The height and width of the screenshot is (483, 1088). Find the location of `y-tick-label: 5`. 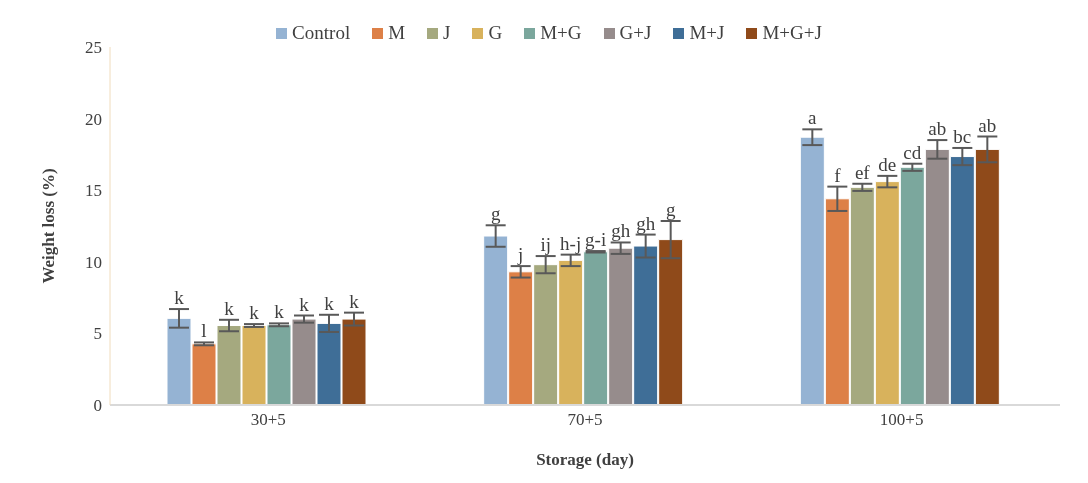

y-tick-label: 5 is located at coordinates (97, 334).